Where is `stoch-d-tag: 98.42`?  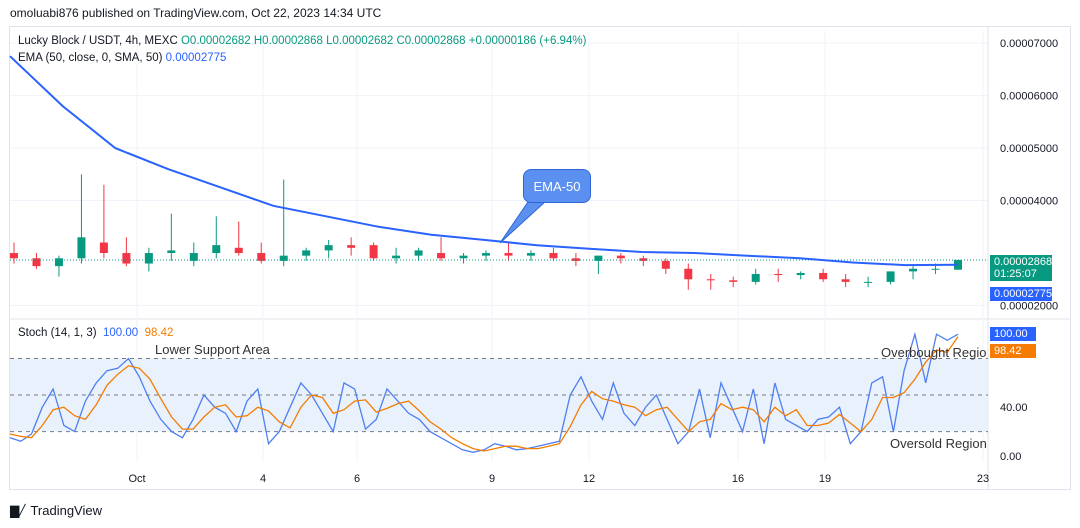
stoch-d-tag: 98.42 is located at coordinates (1013, 351).